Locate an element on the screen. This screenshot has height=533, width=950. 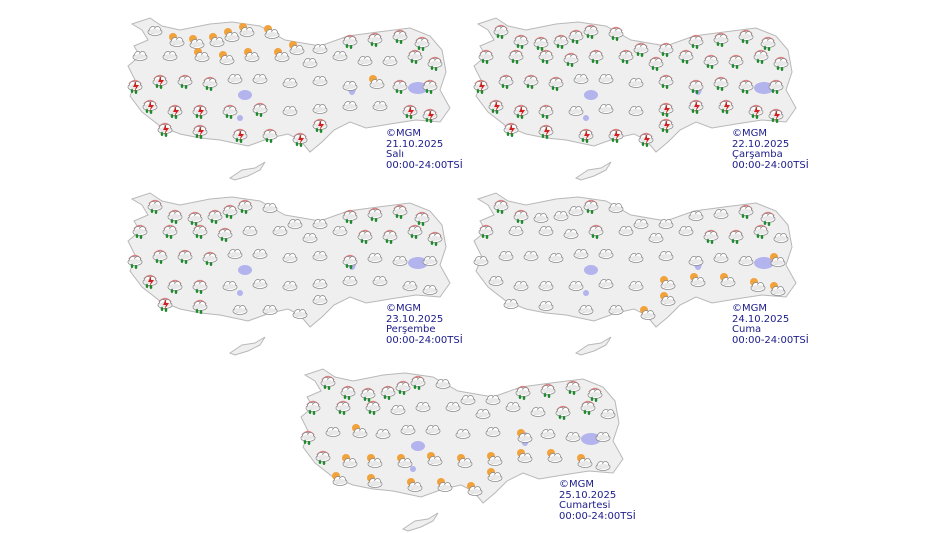
map-caption: ©MGM 25.10.2025 Cumartesi 00:00-24:00TSİ is located at coordinates (597, 500).